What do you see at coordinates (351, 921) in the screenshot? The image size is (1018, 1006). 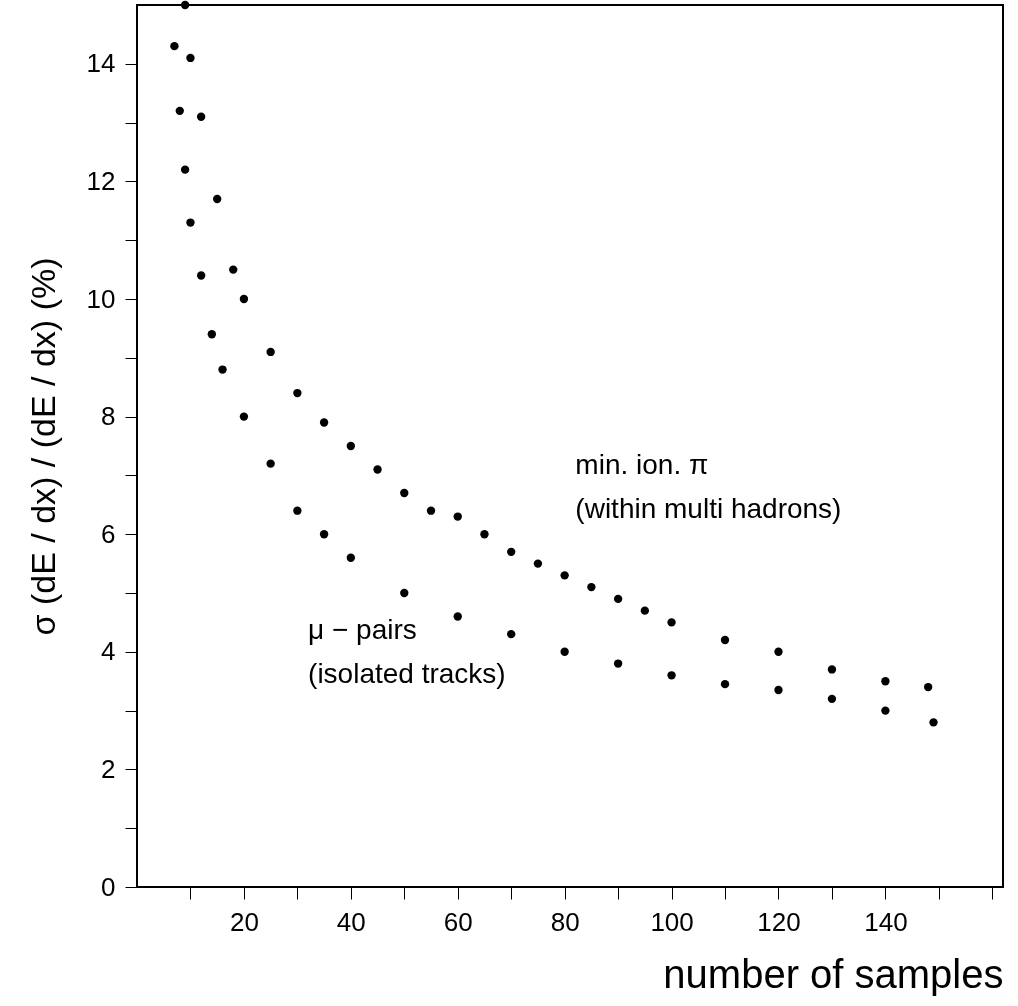 I see `x-tick-label: 40` at bounding box center [351, 921].